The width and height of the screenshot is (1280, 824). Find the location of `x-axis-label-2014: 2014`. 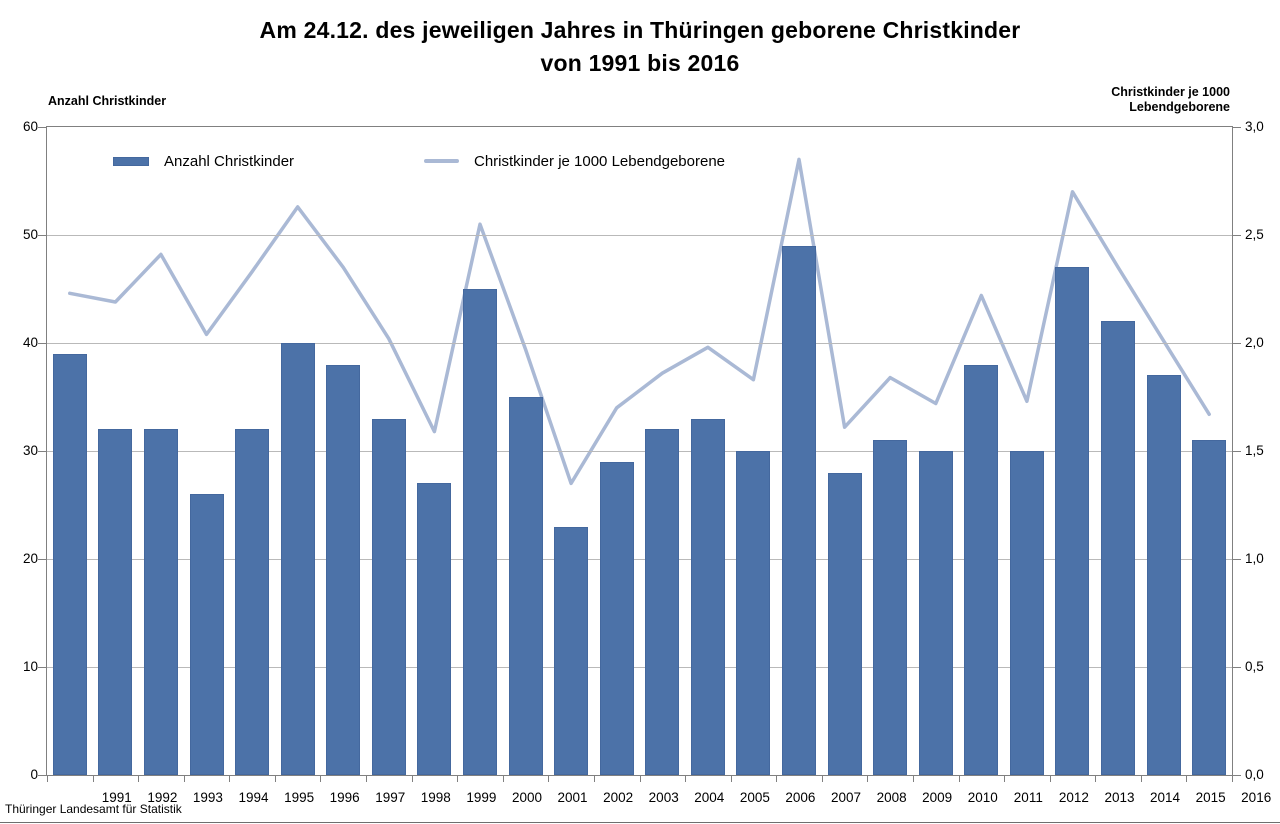

x-axis-label-2014: 2014 is located at coordinates (1165, 797).